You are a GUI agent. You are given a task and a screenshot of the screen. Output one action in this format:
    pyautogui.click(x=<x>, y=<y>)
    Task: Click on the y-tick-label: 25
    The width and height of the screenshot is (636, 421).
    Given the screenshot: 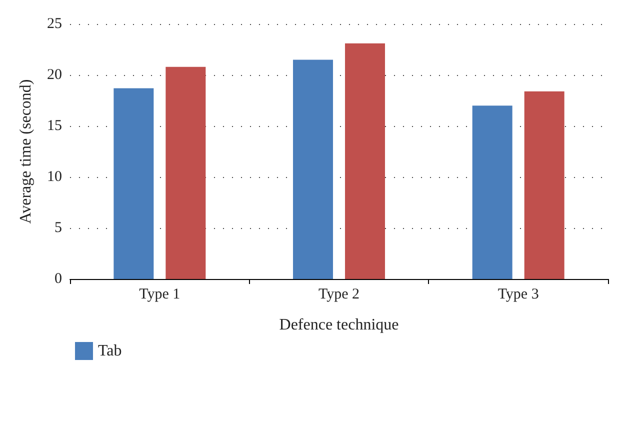 What is the action you would take?
    pyautogui.click(x=54, y=24)
    